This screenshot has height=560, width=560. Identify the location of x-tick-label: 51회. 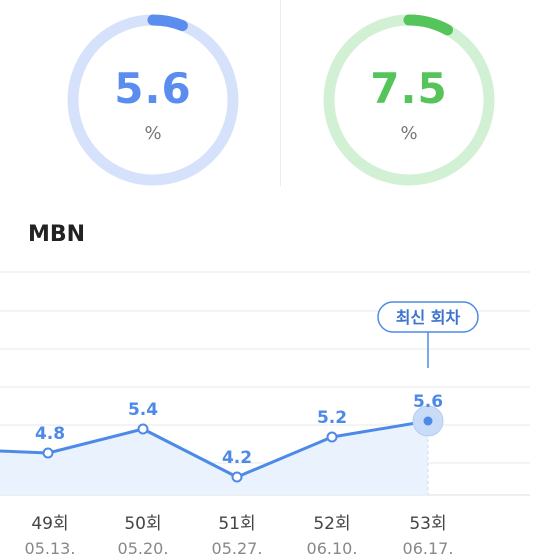
(236, 524).